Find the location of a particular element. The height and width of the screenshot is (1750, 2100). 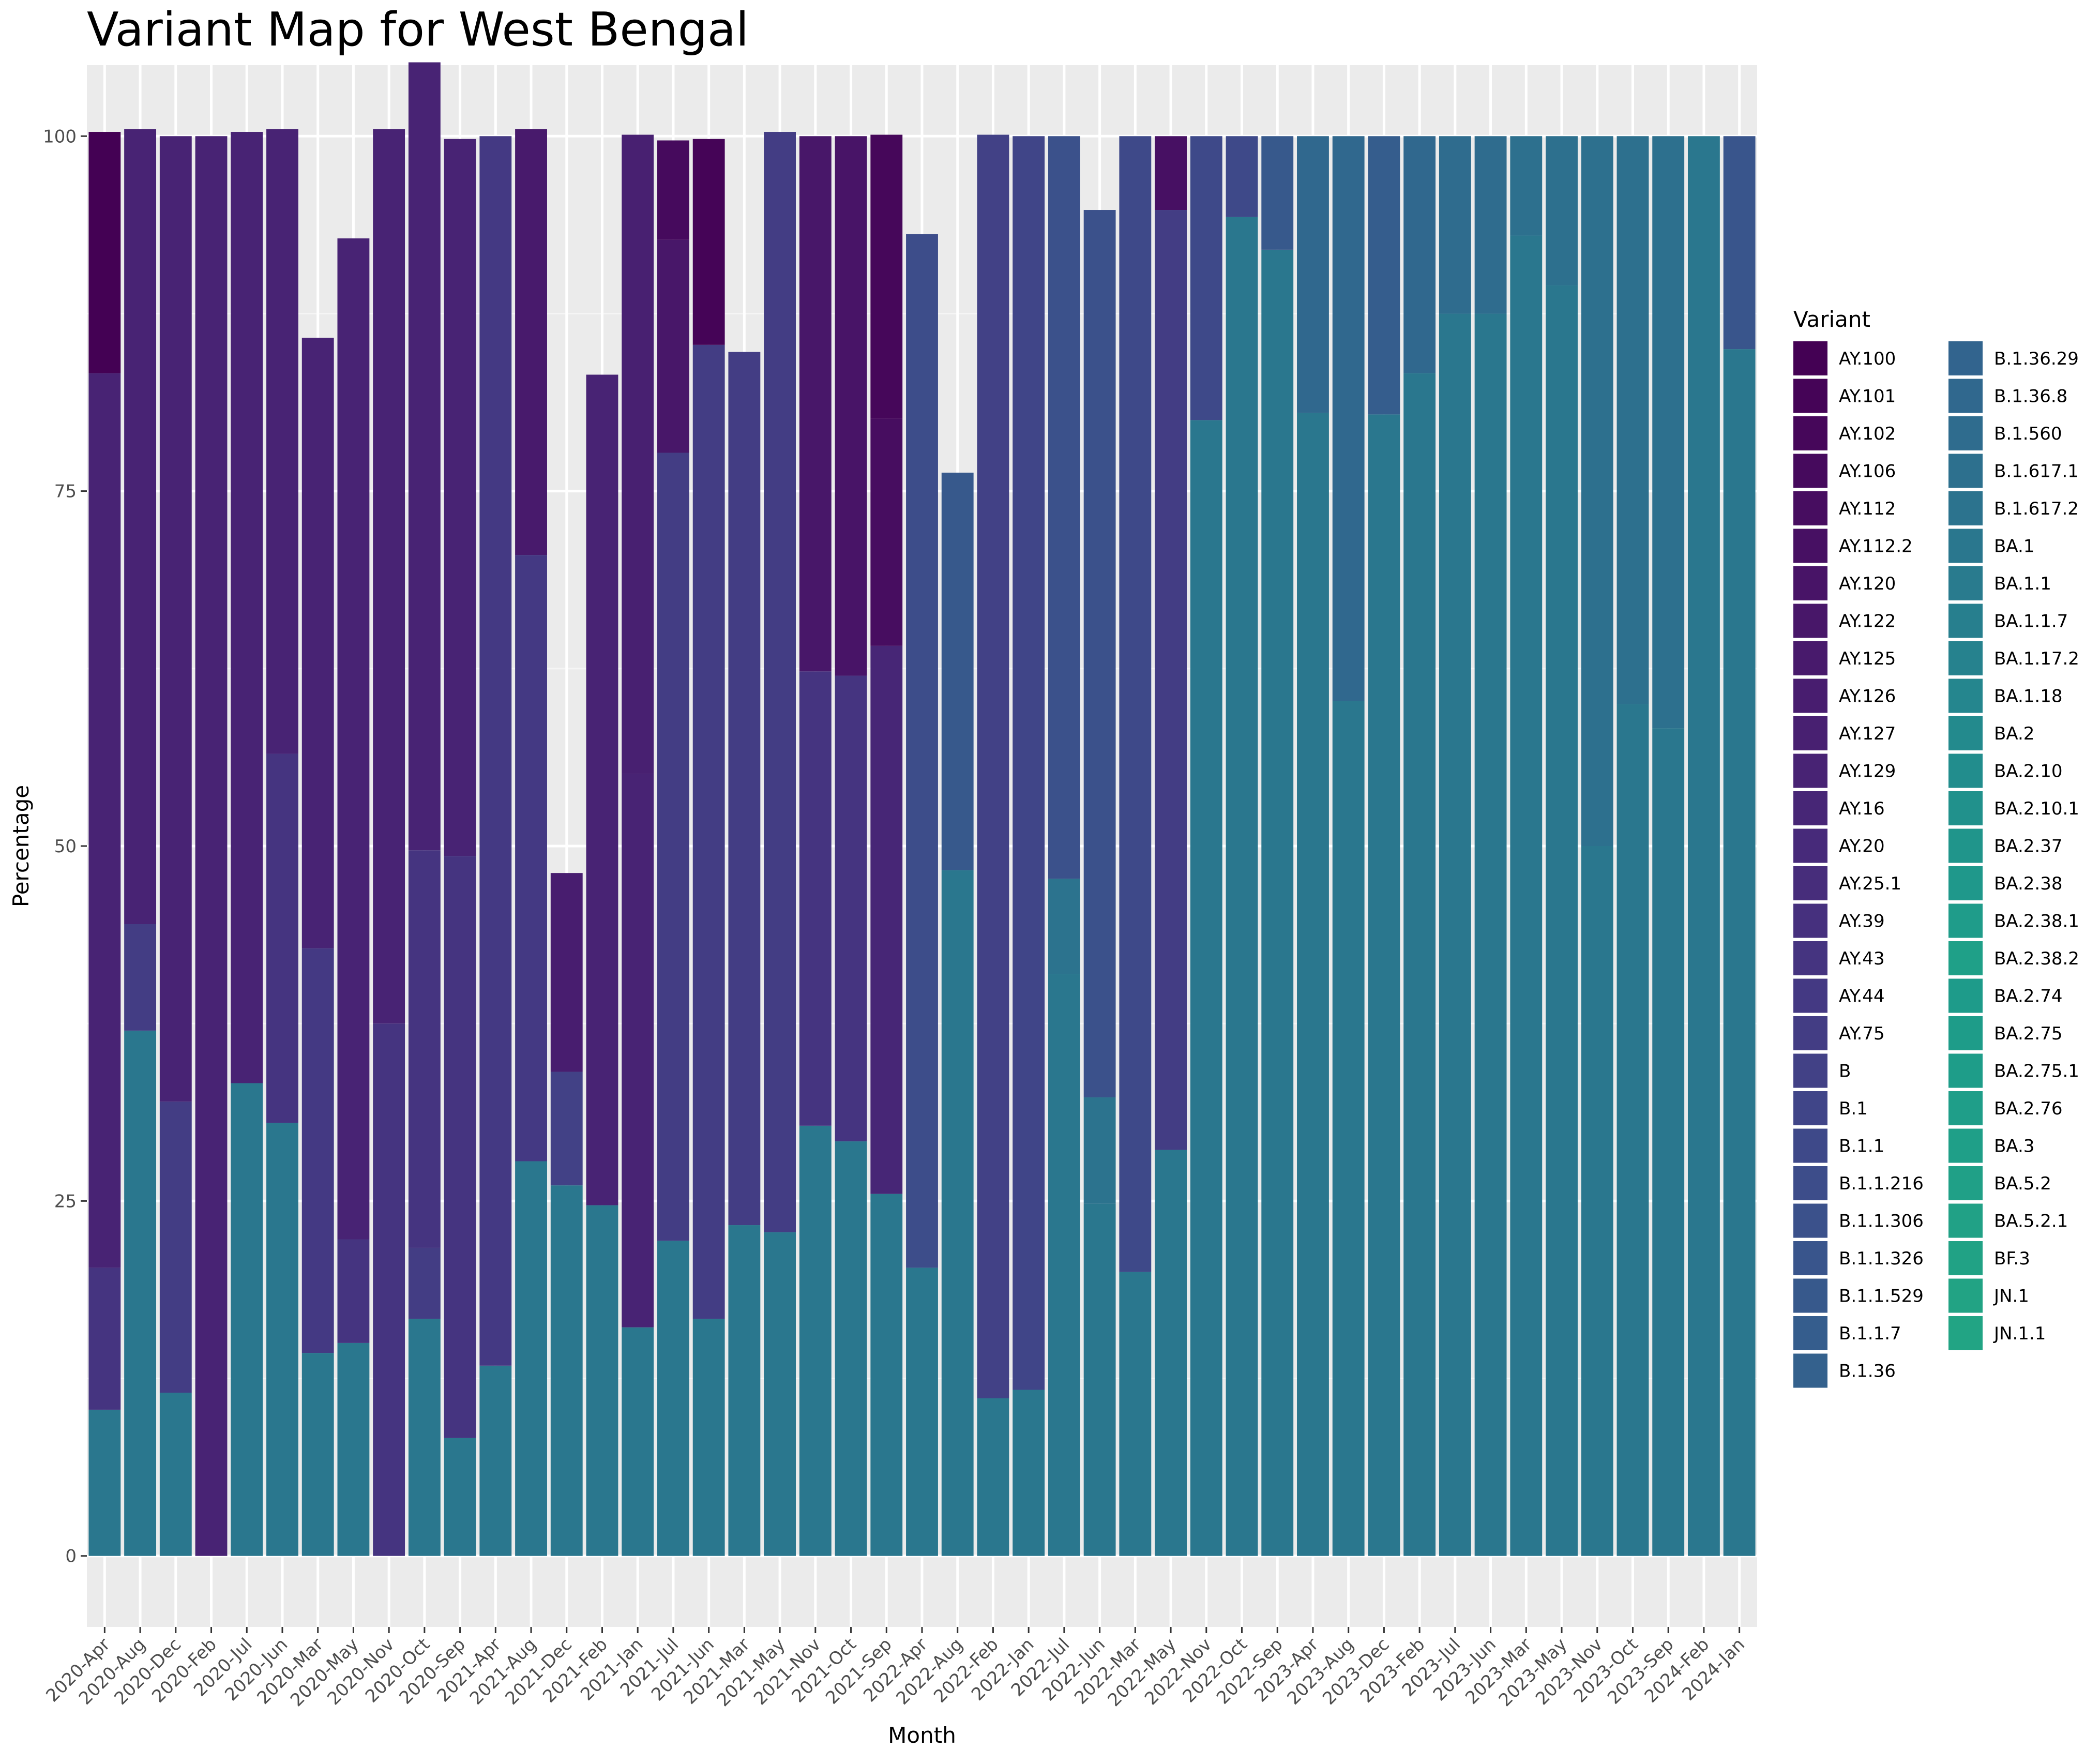

legend-key-B.1.36.29 is located at coordinates (1966, 358).